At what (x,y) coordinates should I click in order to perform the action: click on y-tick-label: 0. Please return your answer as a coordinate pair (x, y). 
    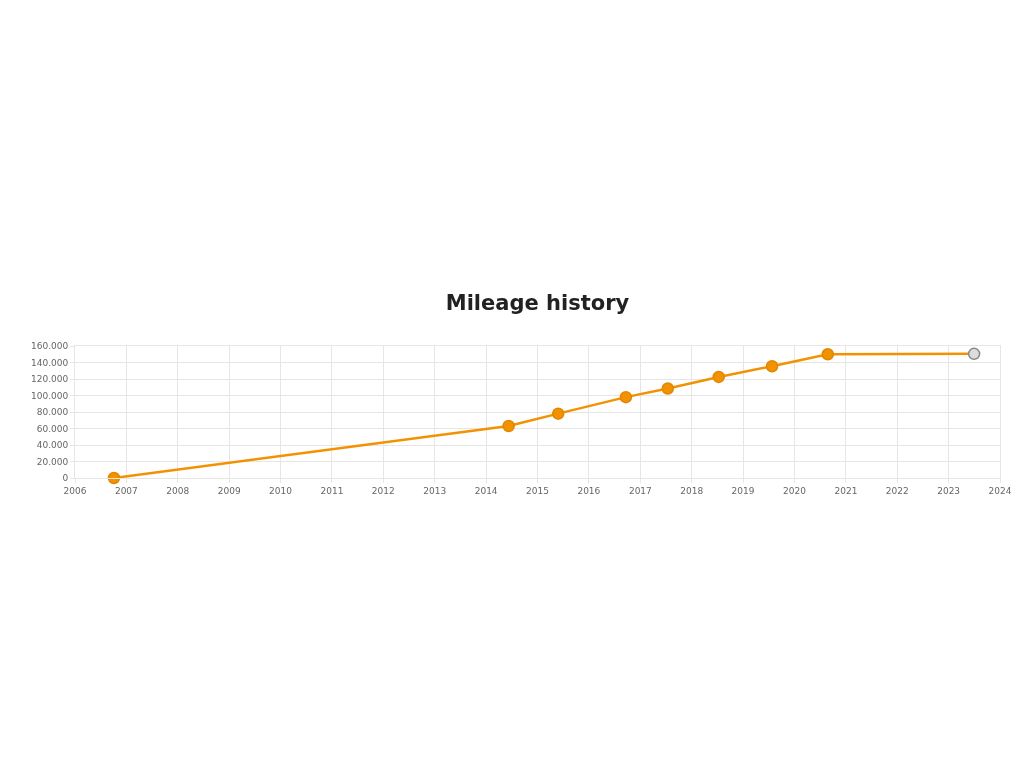
    Looking at the image, I should click on (65, 478).